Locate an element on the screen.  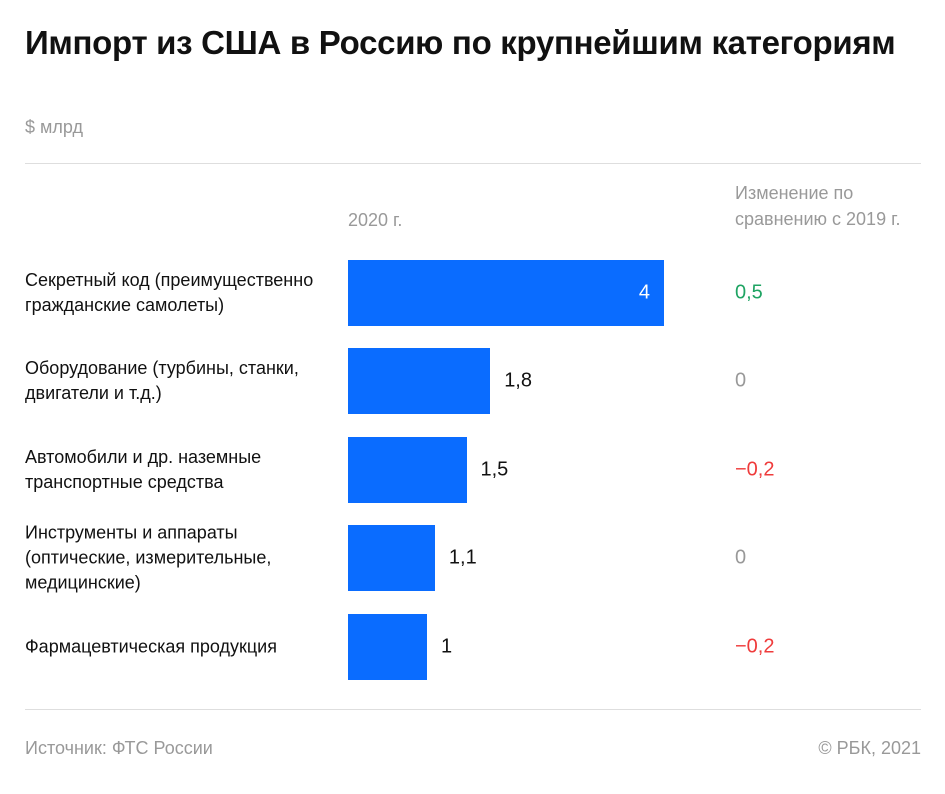
category-label: Фармацевтическая продукция is located at coordinates (151, 646).